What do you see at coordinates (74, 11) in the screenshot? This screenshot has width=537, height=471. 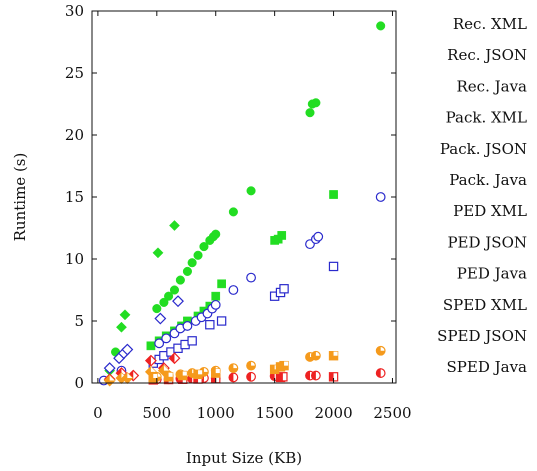 I see `y-tick-label: 30` at bounding box center [74, 11].